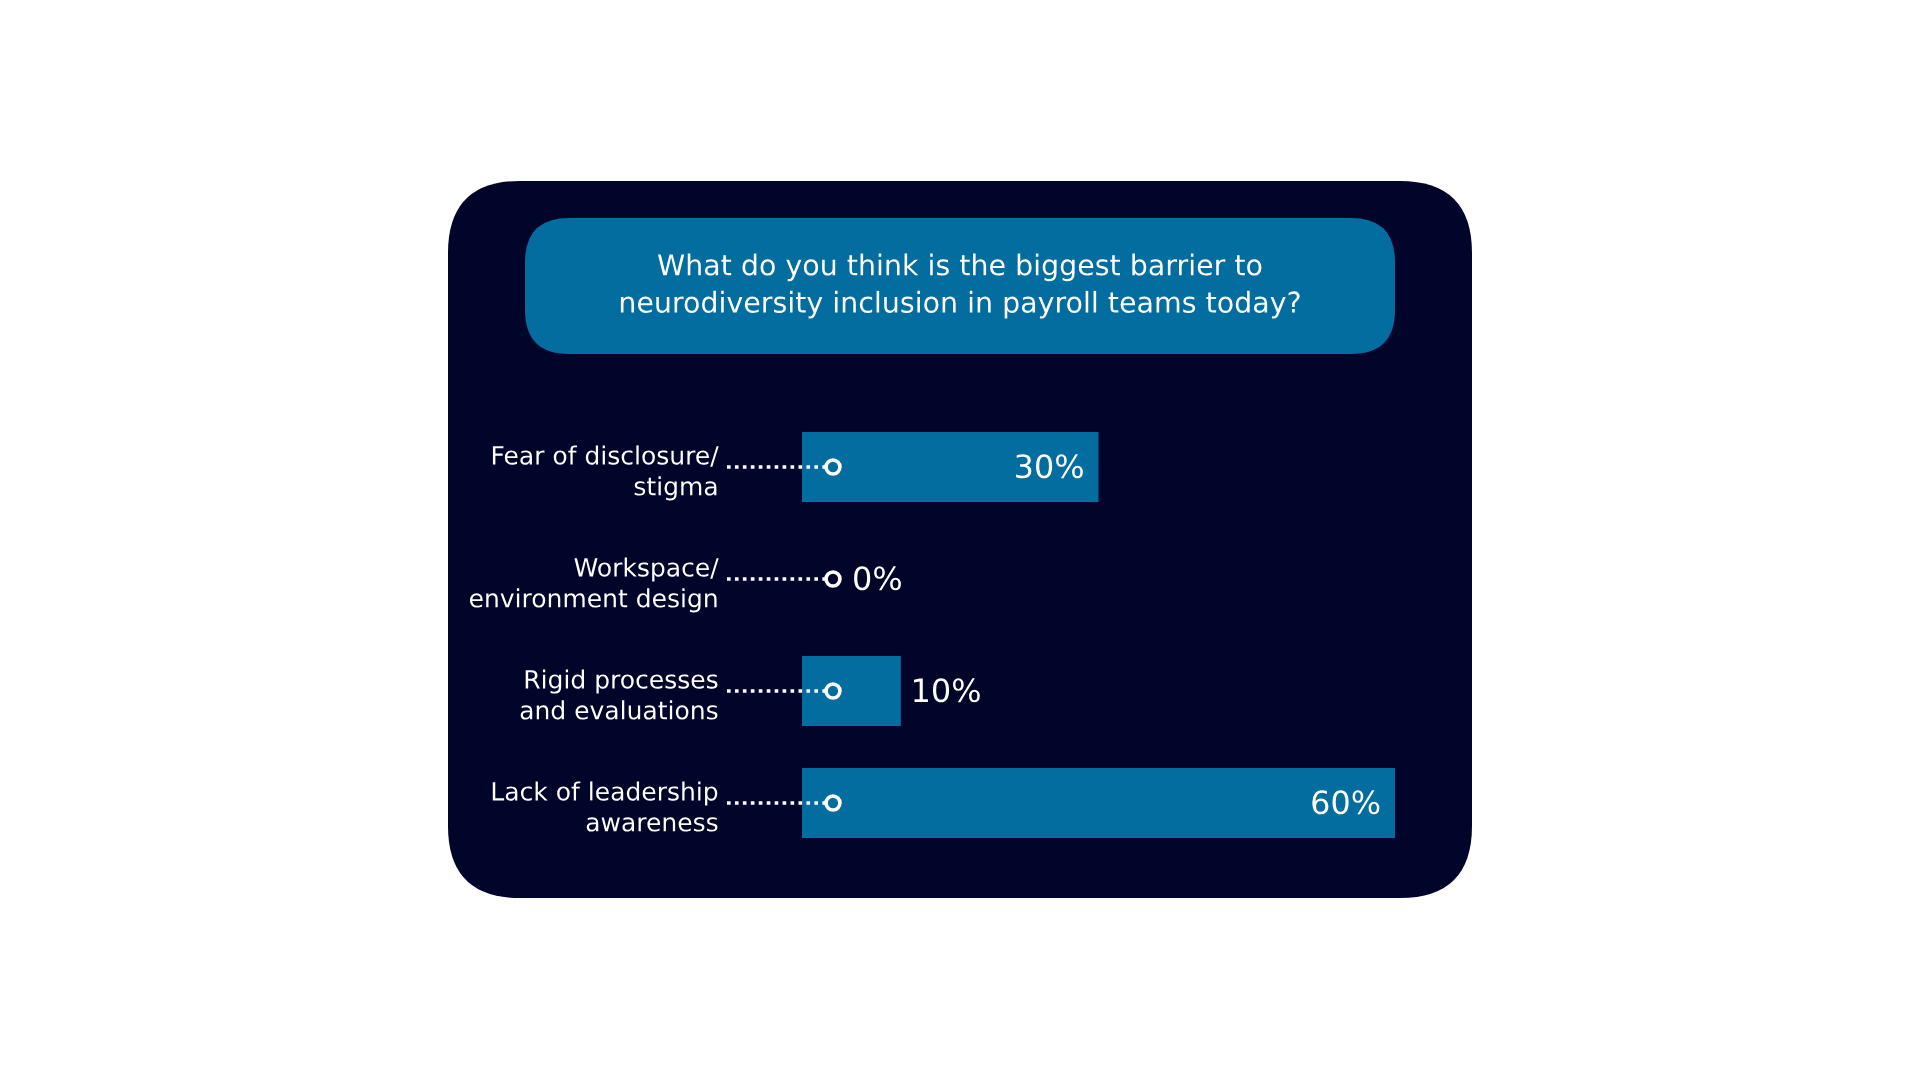 This screenshot has height=1080, width=1920. What do you see at coordinates (877, 578) in the screenshot?
I see `data-label: 0%` at bounding box center [877, 578].